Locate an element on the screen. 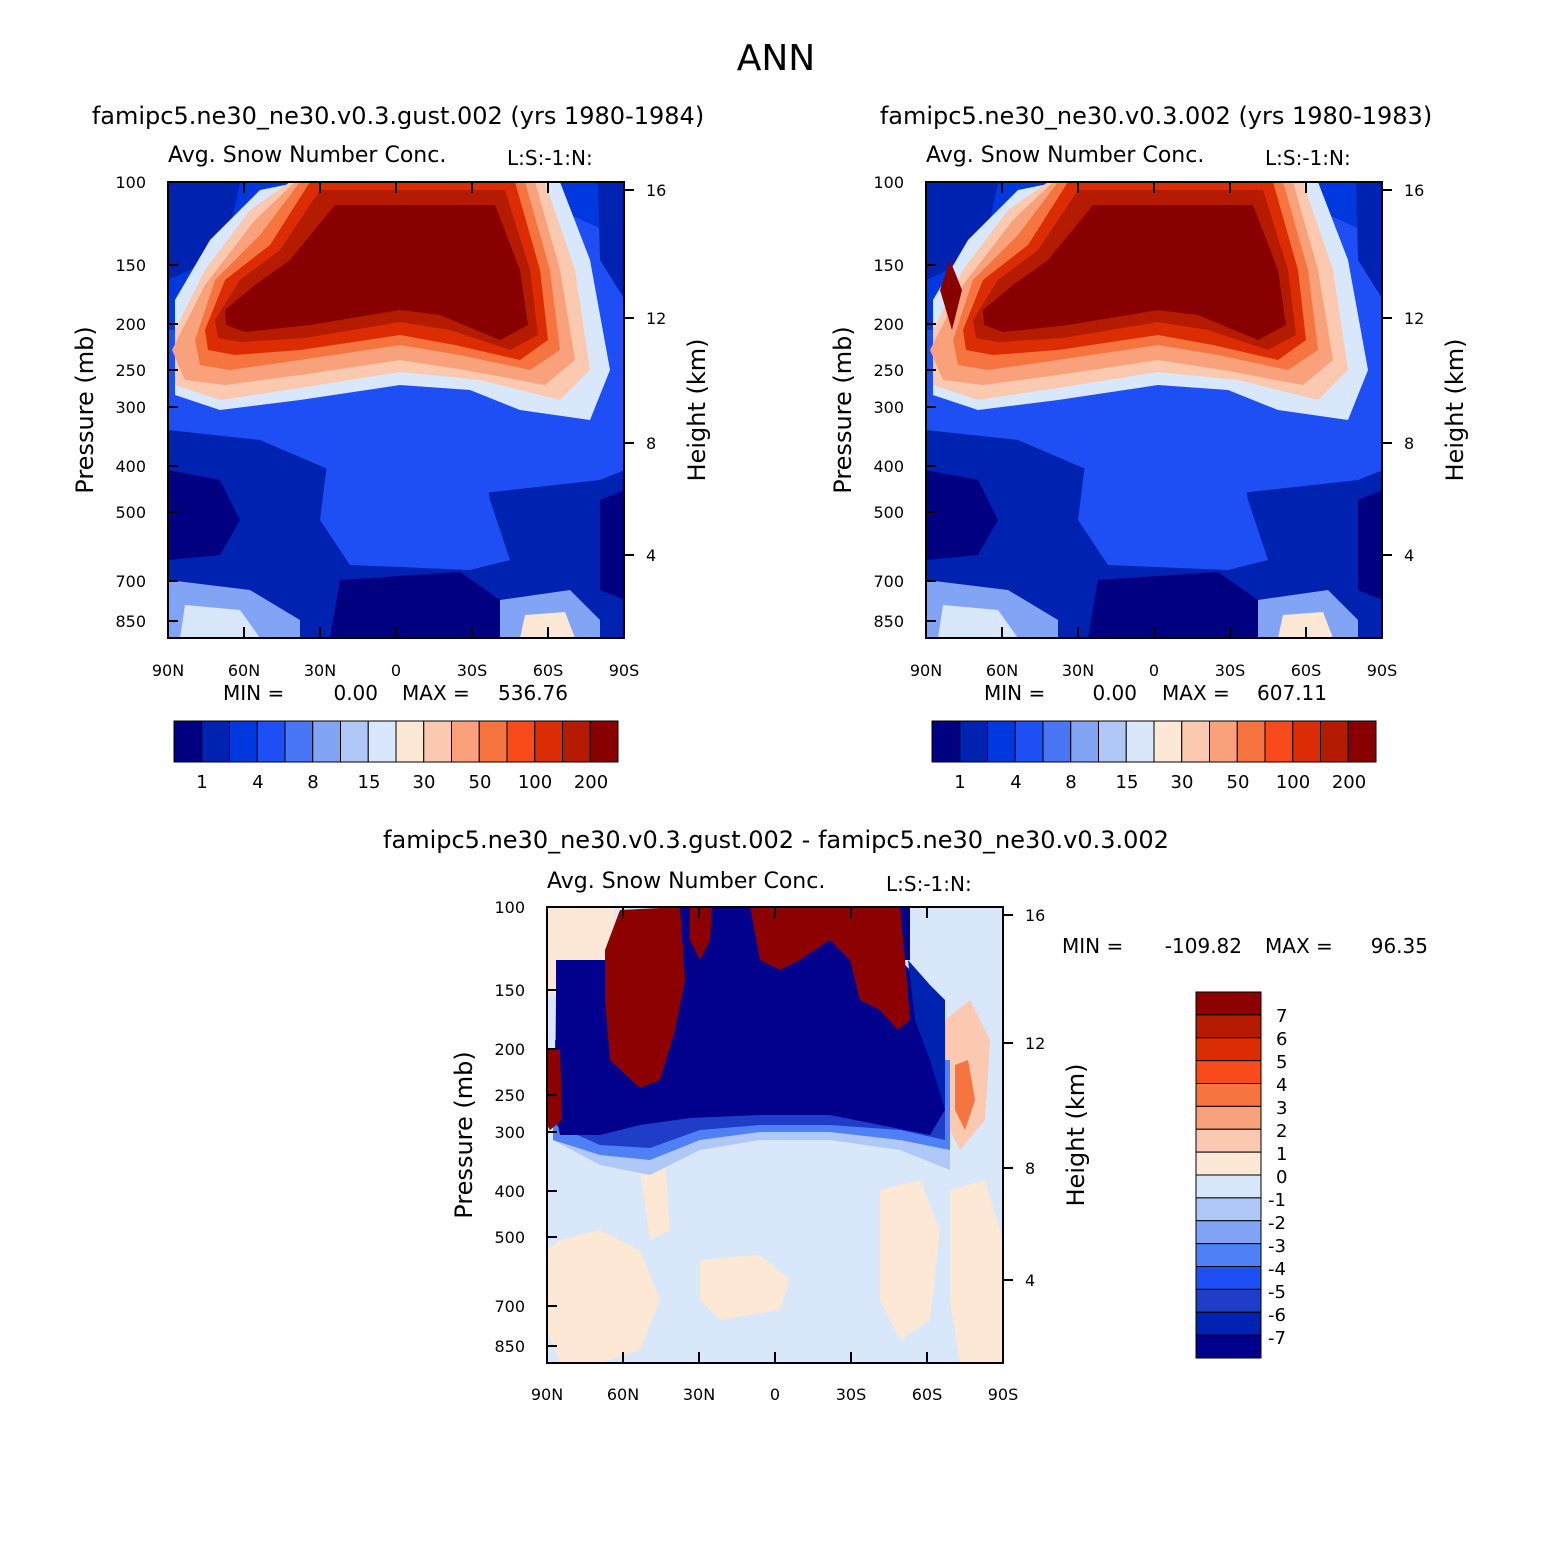  panel-2-x-tick: 90S is located at coordinates (1382, 670).